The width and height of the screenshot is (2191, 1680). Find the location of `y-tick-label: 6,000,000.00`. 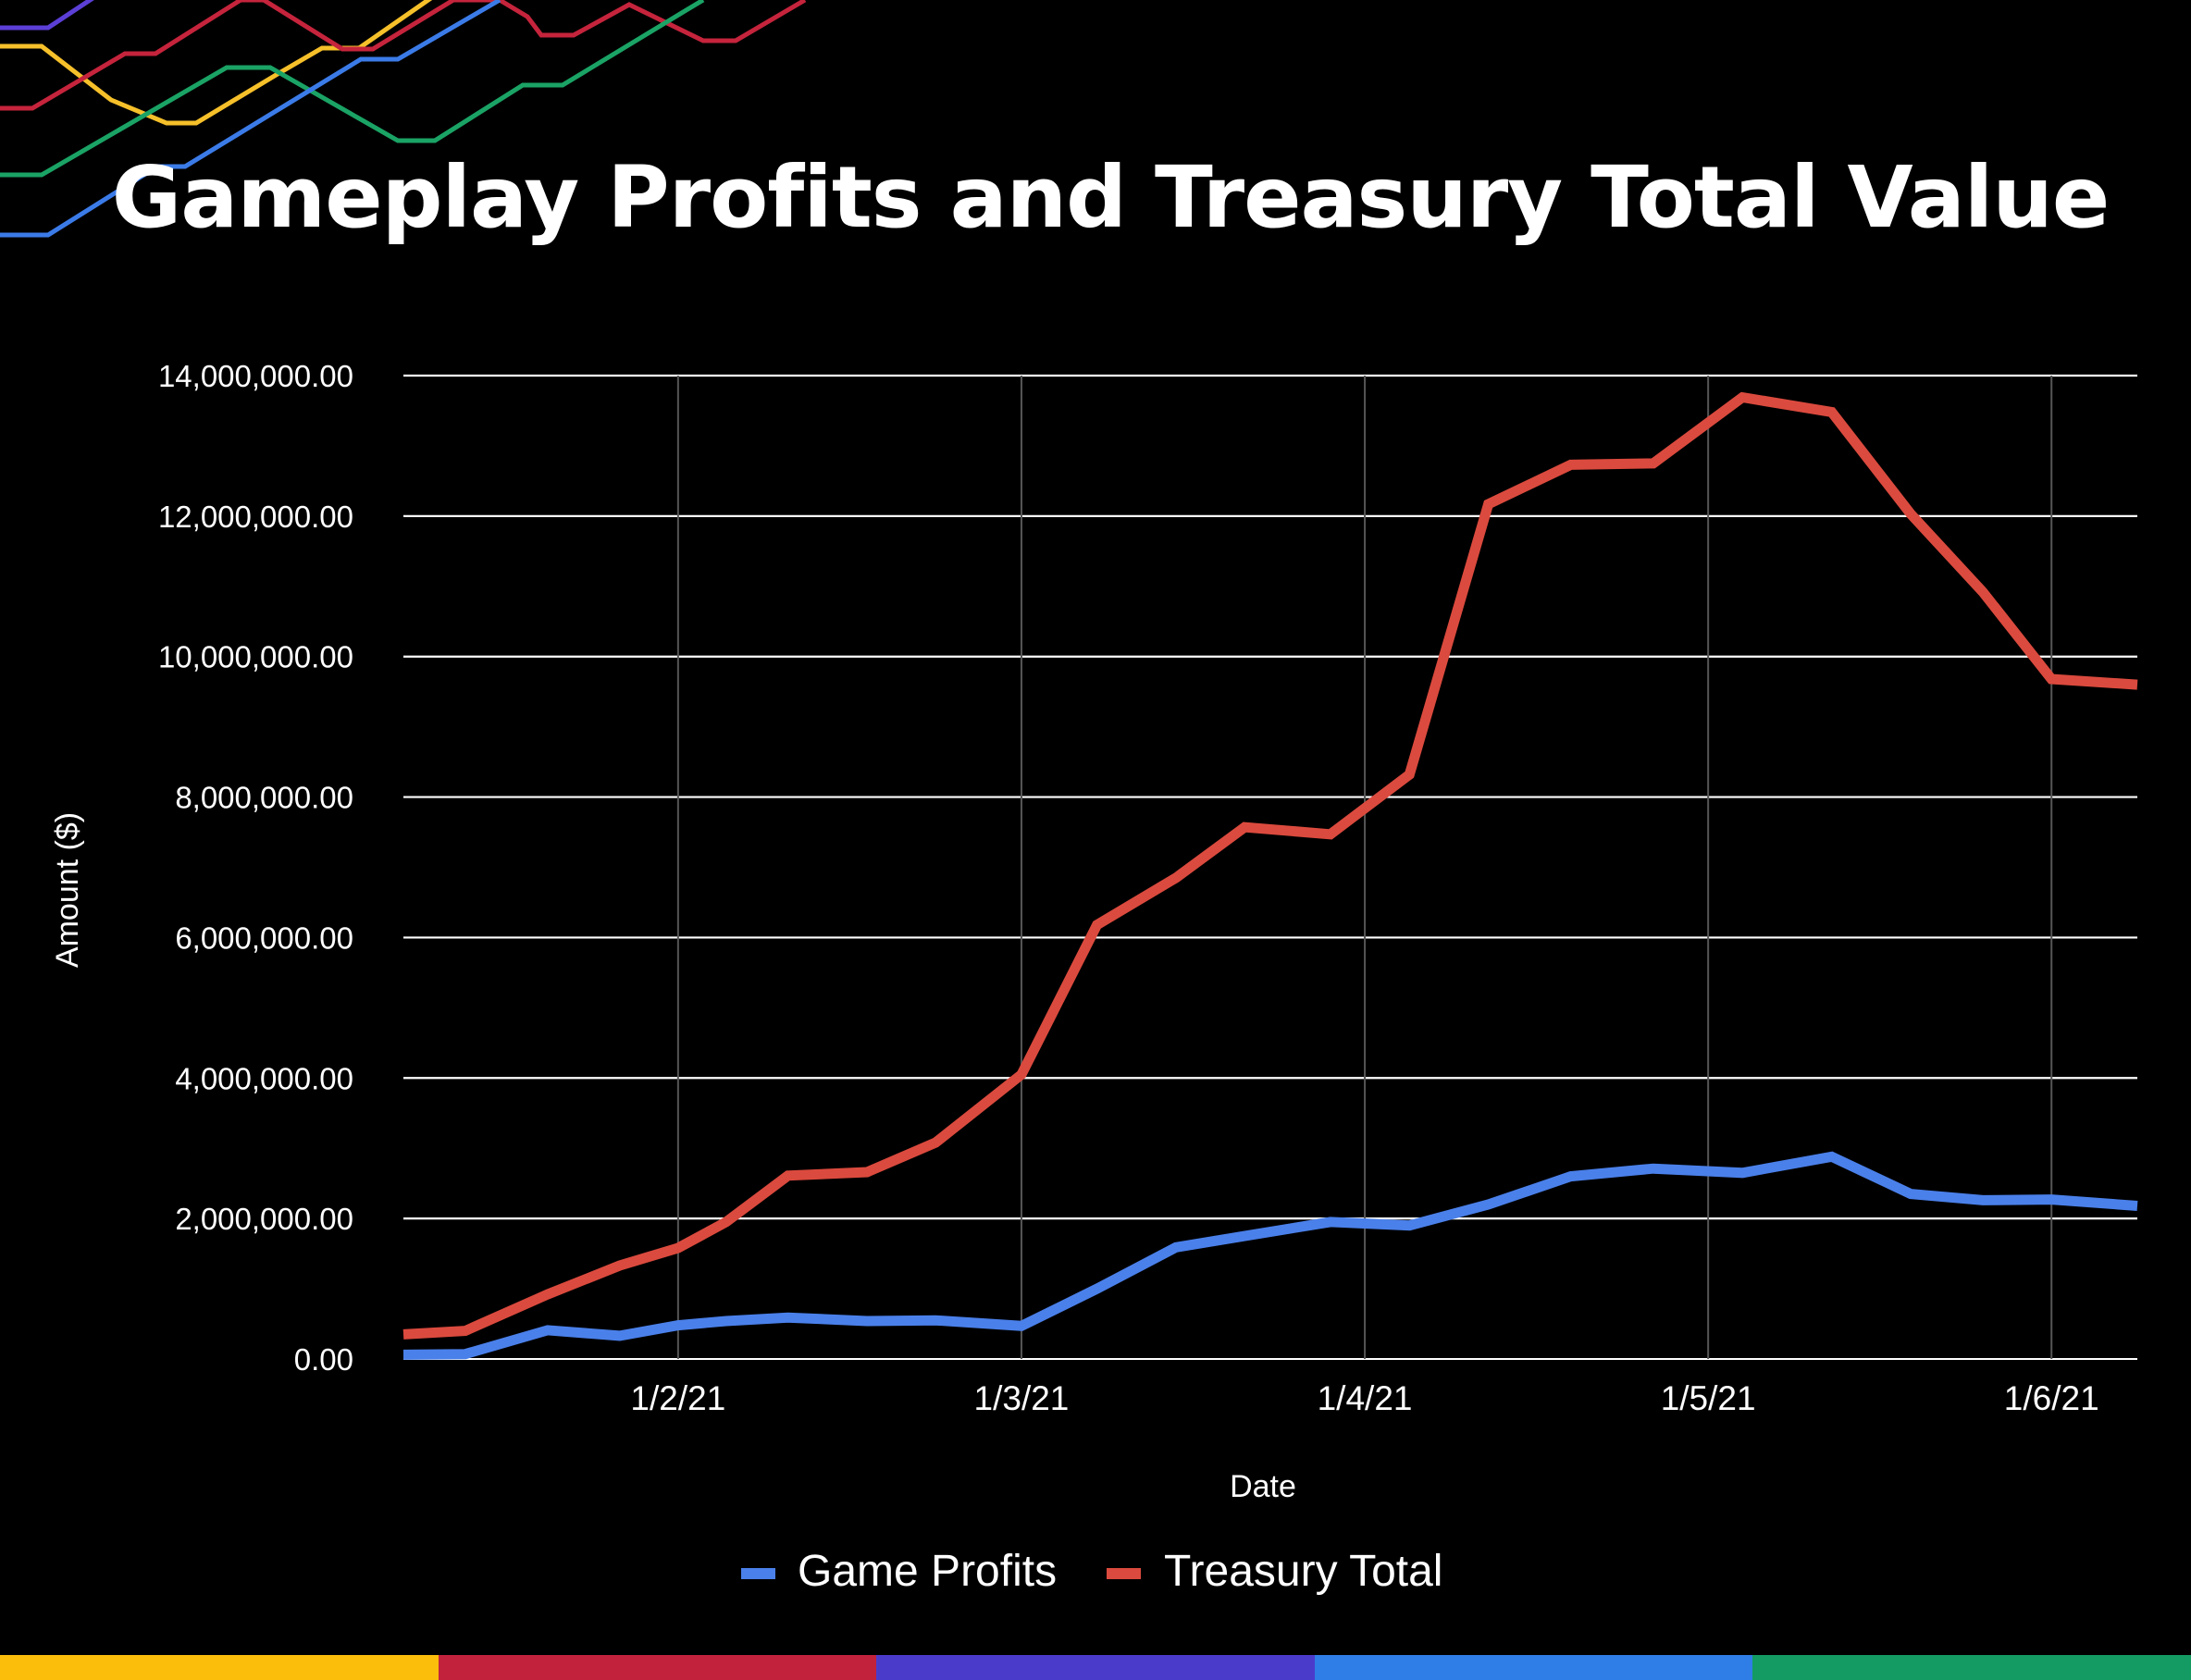

y-tick-label: 6,000,000.00 is located at coordinates (264, 937).